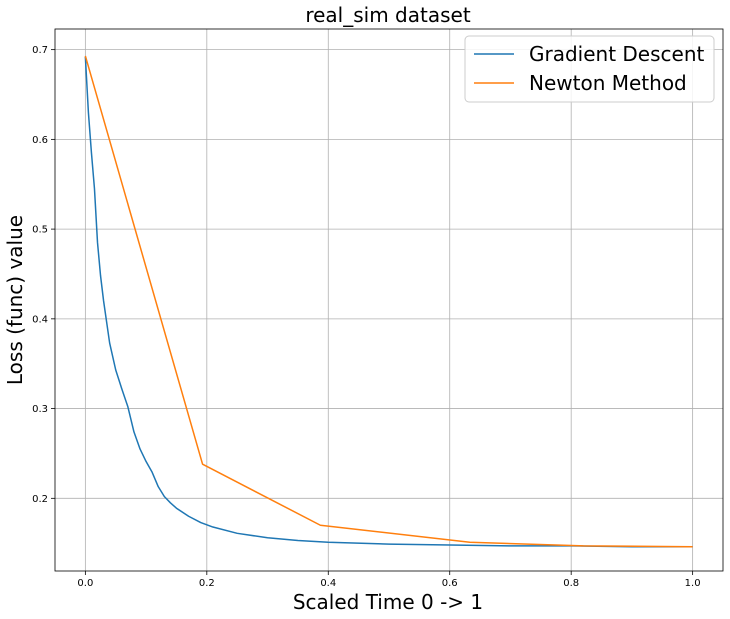 This screenshot has height=619, width=730. Describe the element at coordinates (15, 300) in the screenshot. I see `y-axis-label: Loss (func) value` at that location.